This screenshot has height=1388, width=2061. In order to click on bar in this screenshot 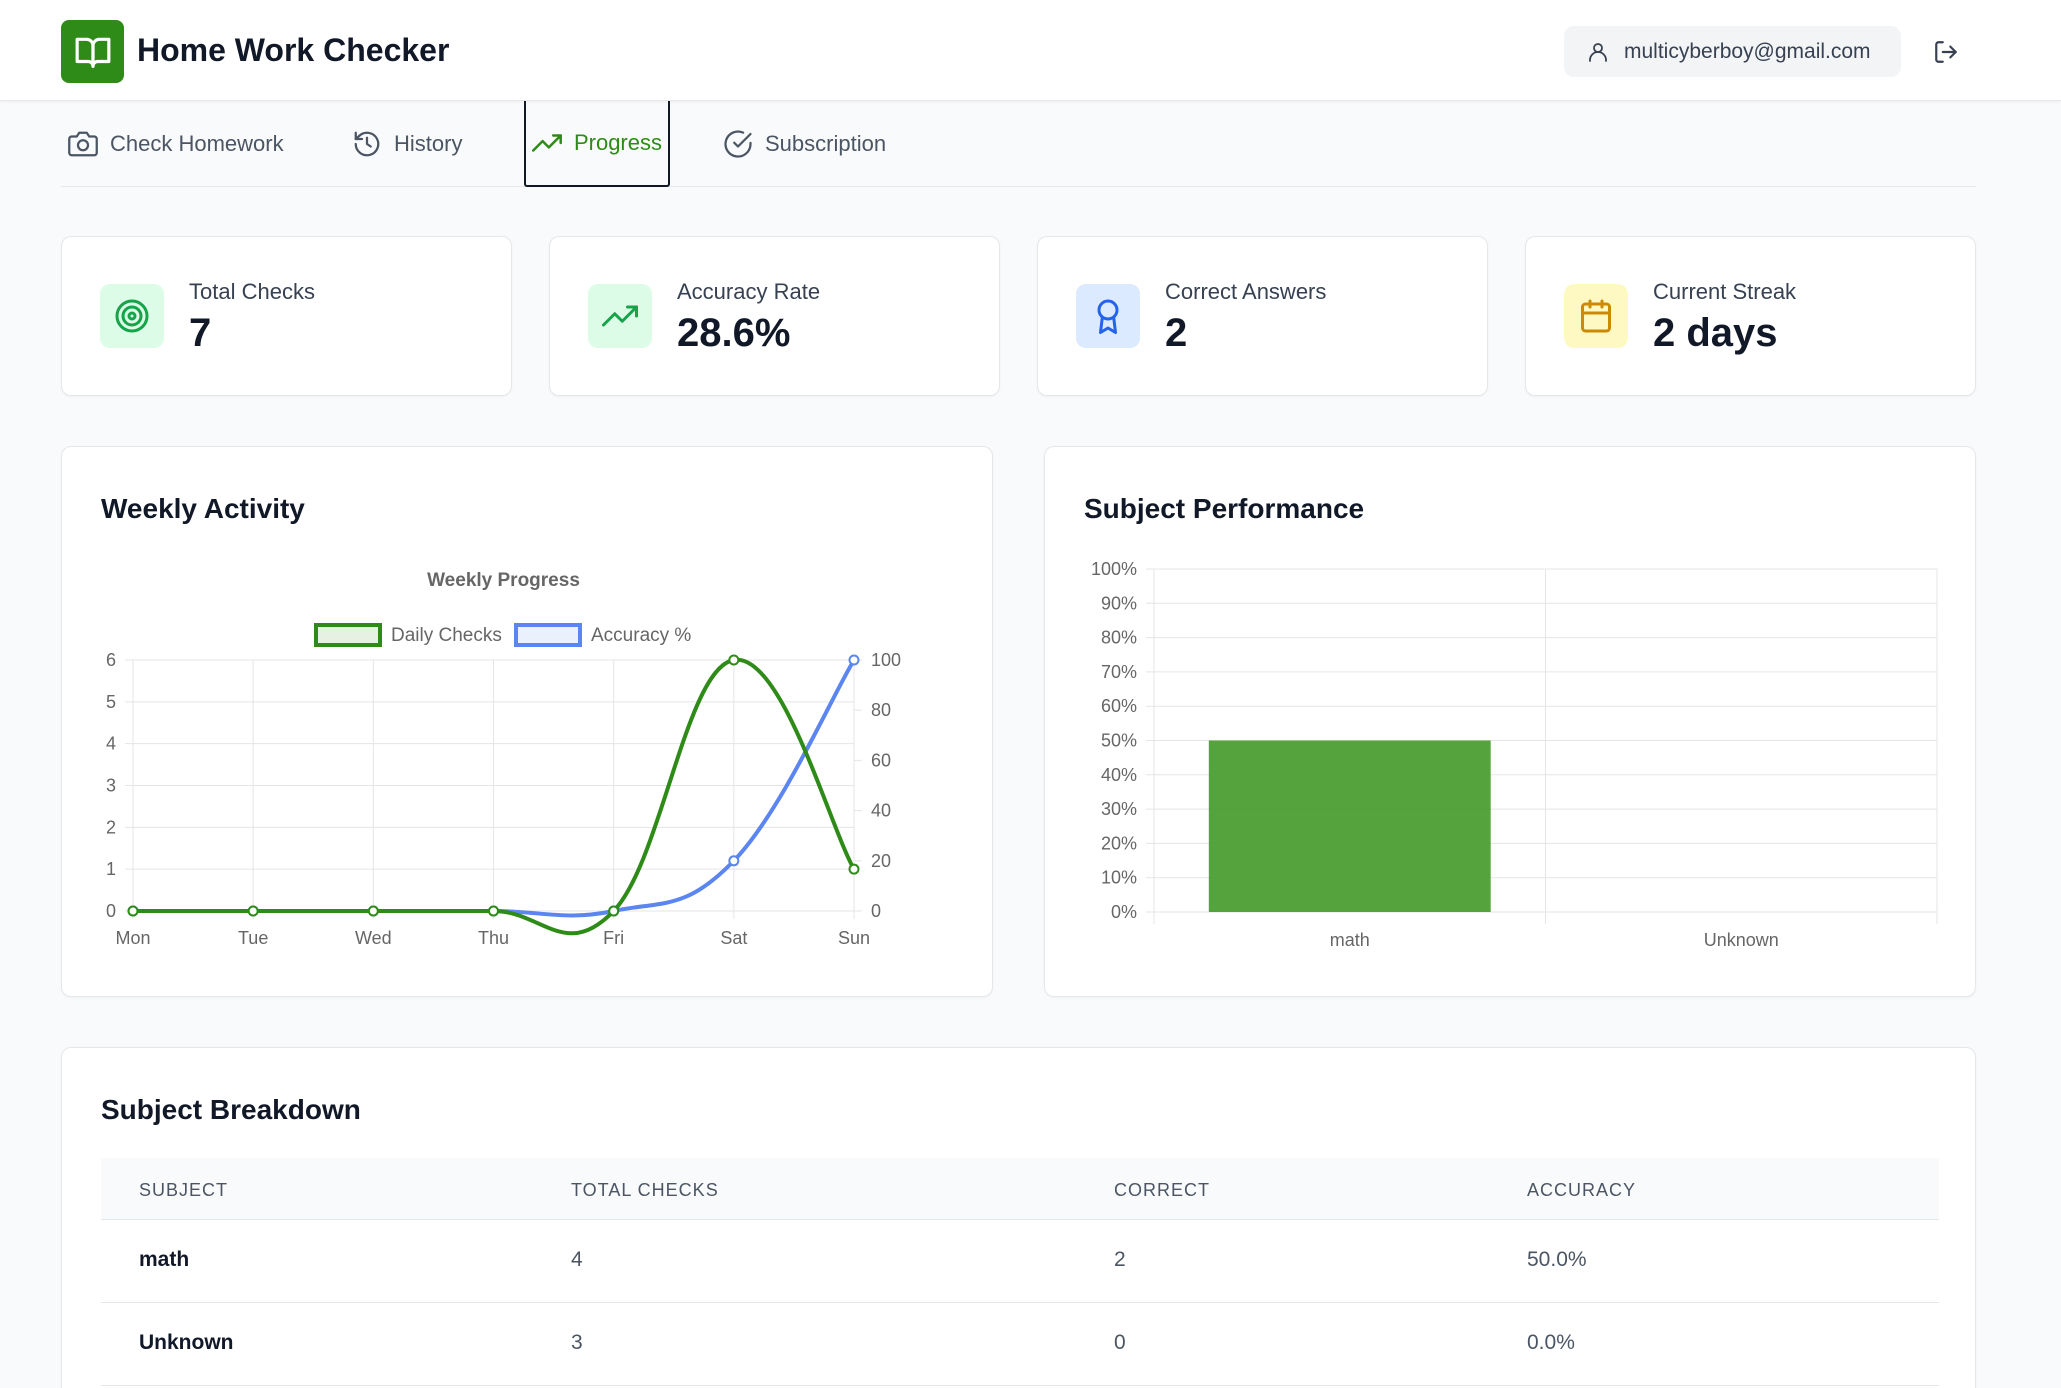, I will do `click(1349, 826)`.